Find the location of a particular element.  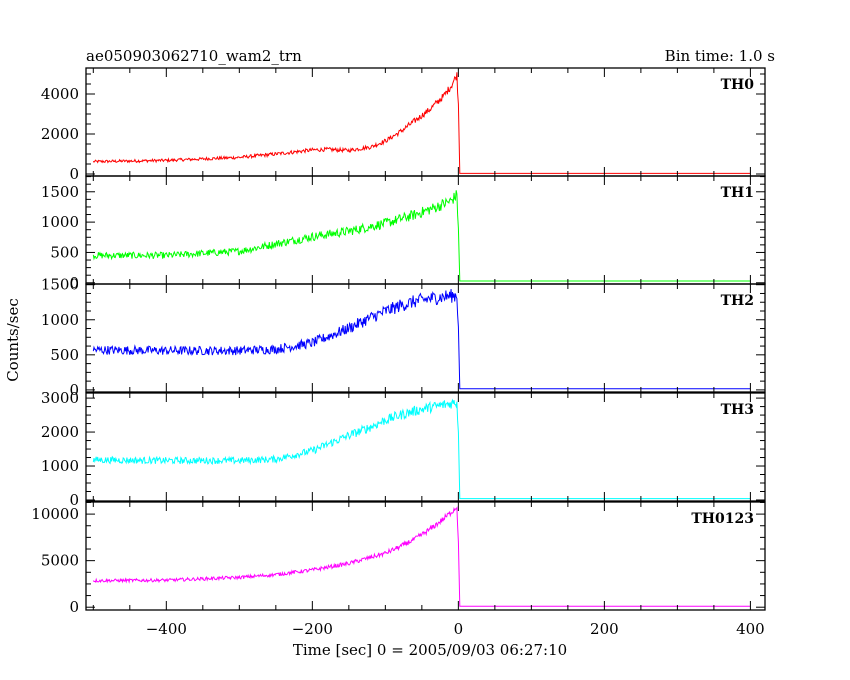

series-label-th0: TH0 is located at coordinates (738, 85).